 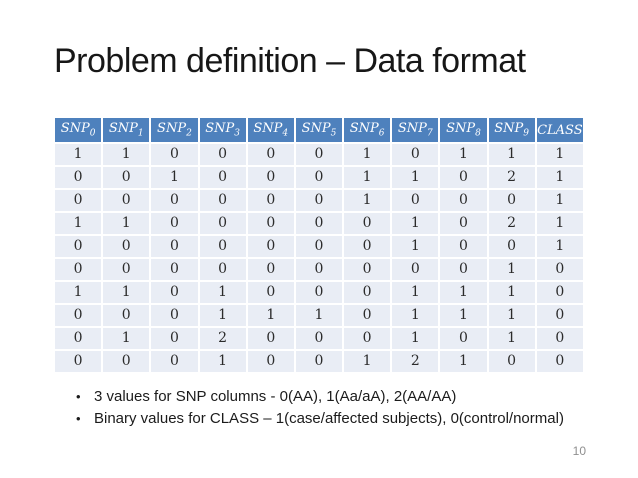 I want to click on table-header-cell: SNP7, so click(x=415, y=130).